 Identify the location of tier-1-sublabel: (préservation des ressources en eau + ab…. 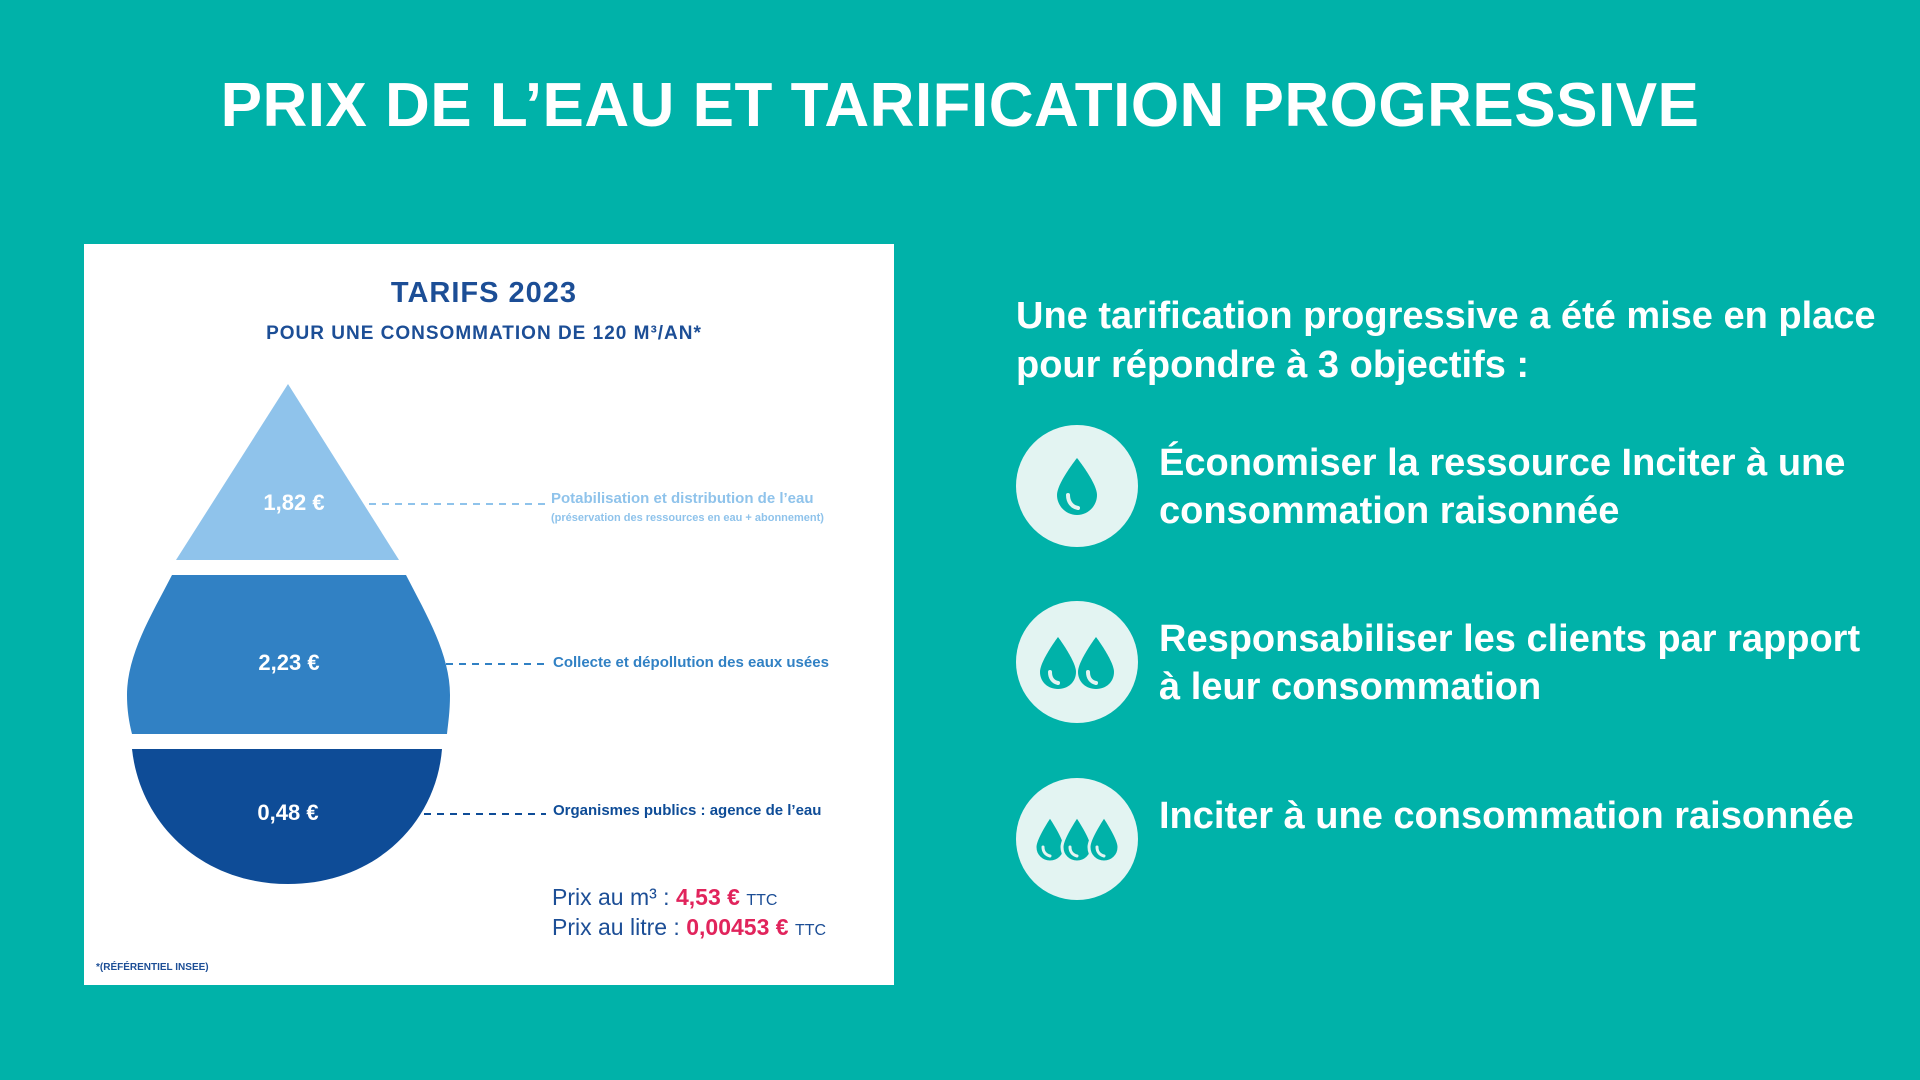
(687, 518).